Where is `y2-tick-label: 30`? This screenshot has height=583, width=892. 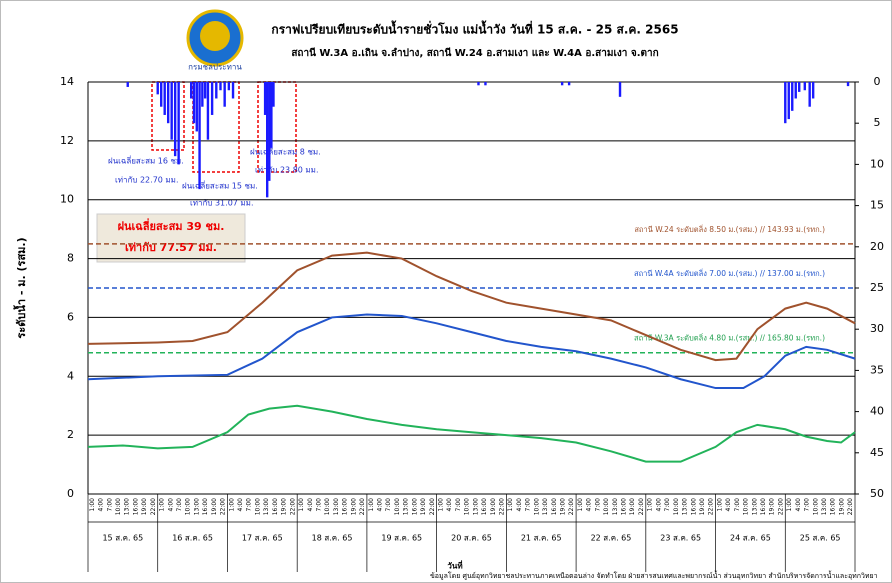
y2-tick-label: 30 is located at coordinates (877, 328).